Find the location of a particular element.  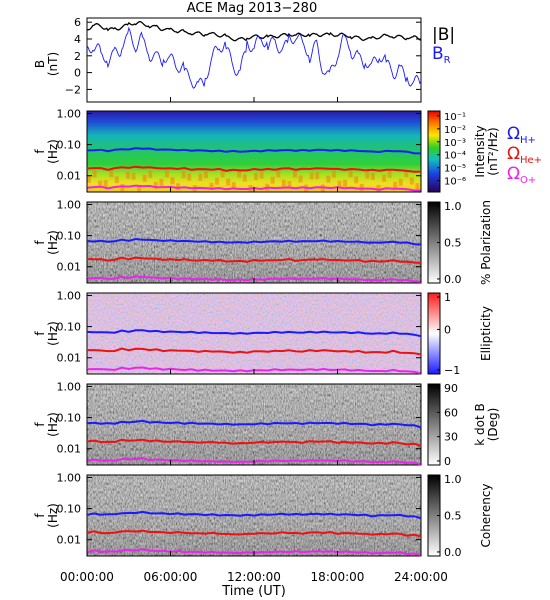

legend-omega-o: ΩO+ is located at coordinates (521, 175).